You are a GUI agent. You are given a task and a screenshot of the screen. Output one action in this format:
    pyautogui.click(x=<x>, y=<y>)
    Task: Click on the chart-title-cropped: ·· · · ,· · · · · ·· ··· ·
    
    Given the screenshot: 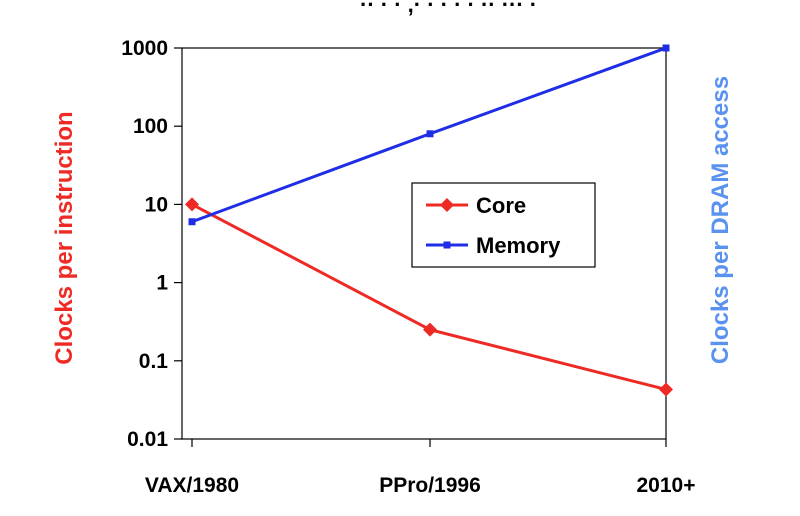 What is the action you would take?
    pyautogui.click(x=448, y=8)
    